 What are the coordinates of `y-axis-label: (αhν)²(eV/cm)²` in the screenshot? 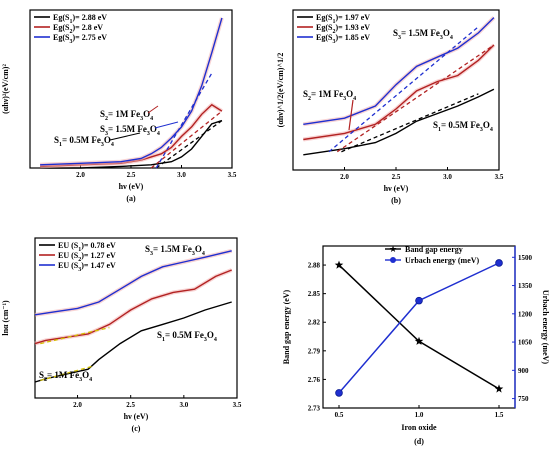 It's located at (5, 89).